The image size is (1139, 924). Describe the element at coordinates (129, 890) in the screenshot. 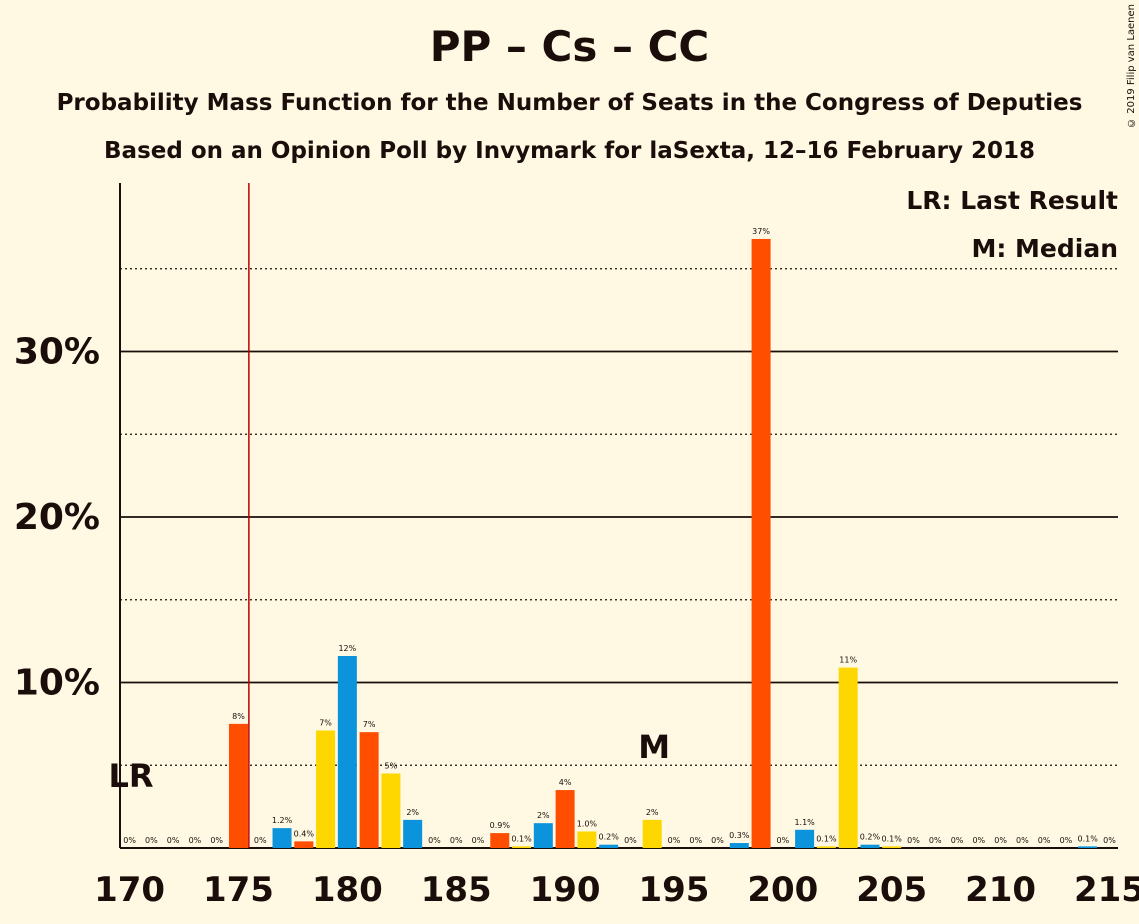

I see `x-tick-label: 170` at that location.